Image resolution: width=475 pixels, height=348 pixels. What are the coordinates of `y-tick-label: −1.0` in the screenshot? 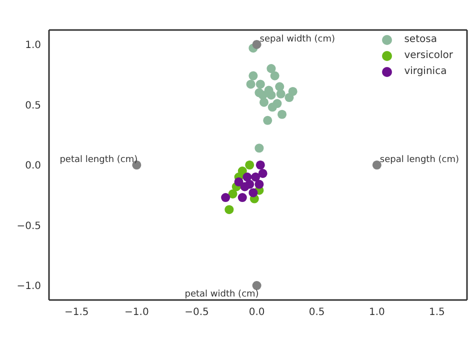 It's located at (28, 286).